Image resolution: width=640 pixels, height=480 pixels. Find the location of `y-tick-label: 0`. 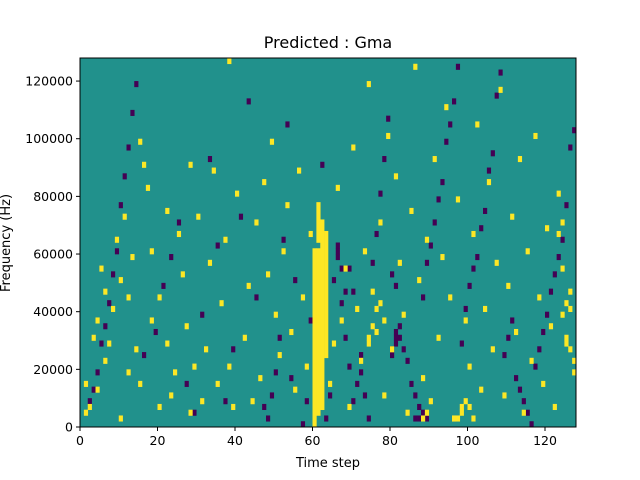

y-tick-label: 0 is located at coordinates (69, 427).